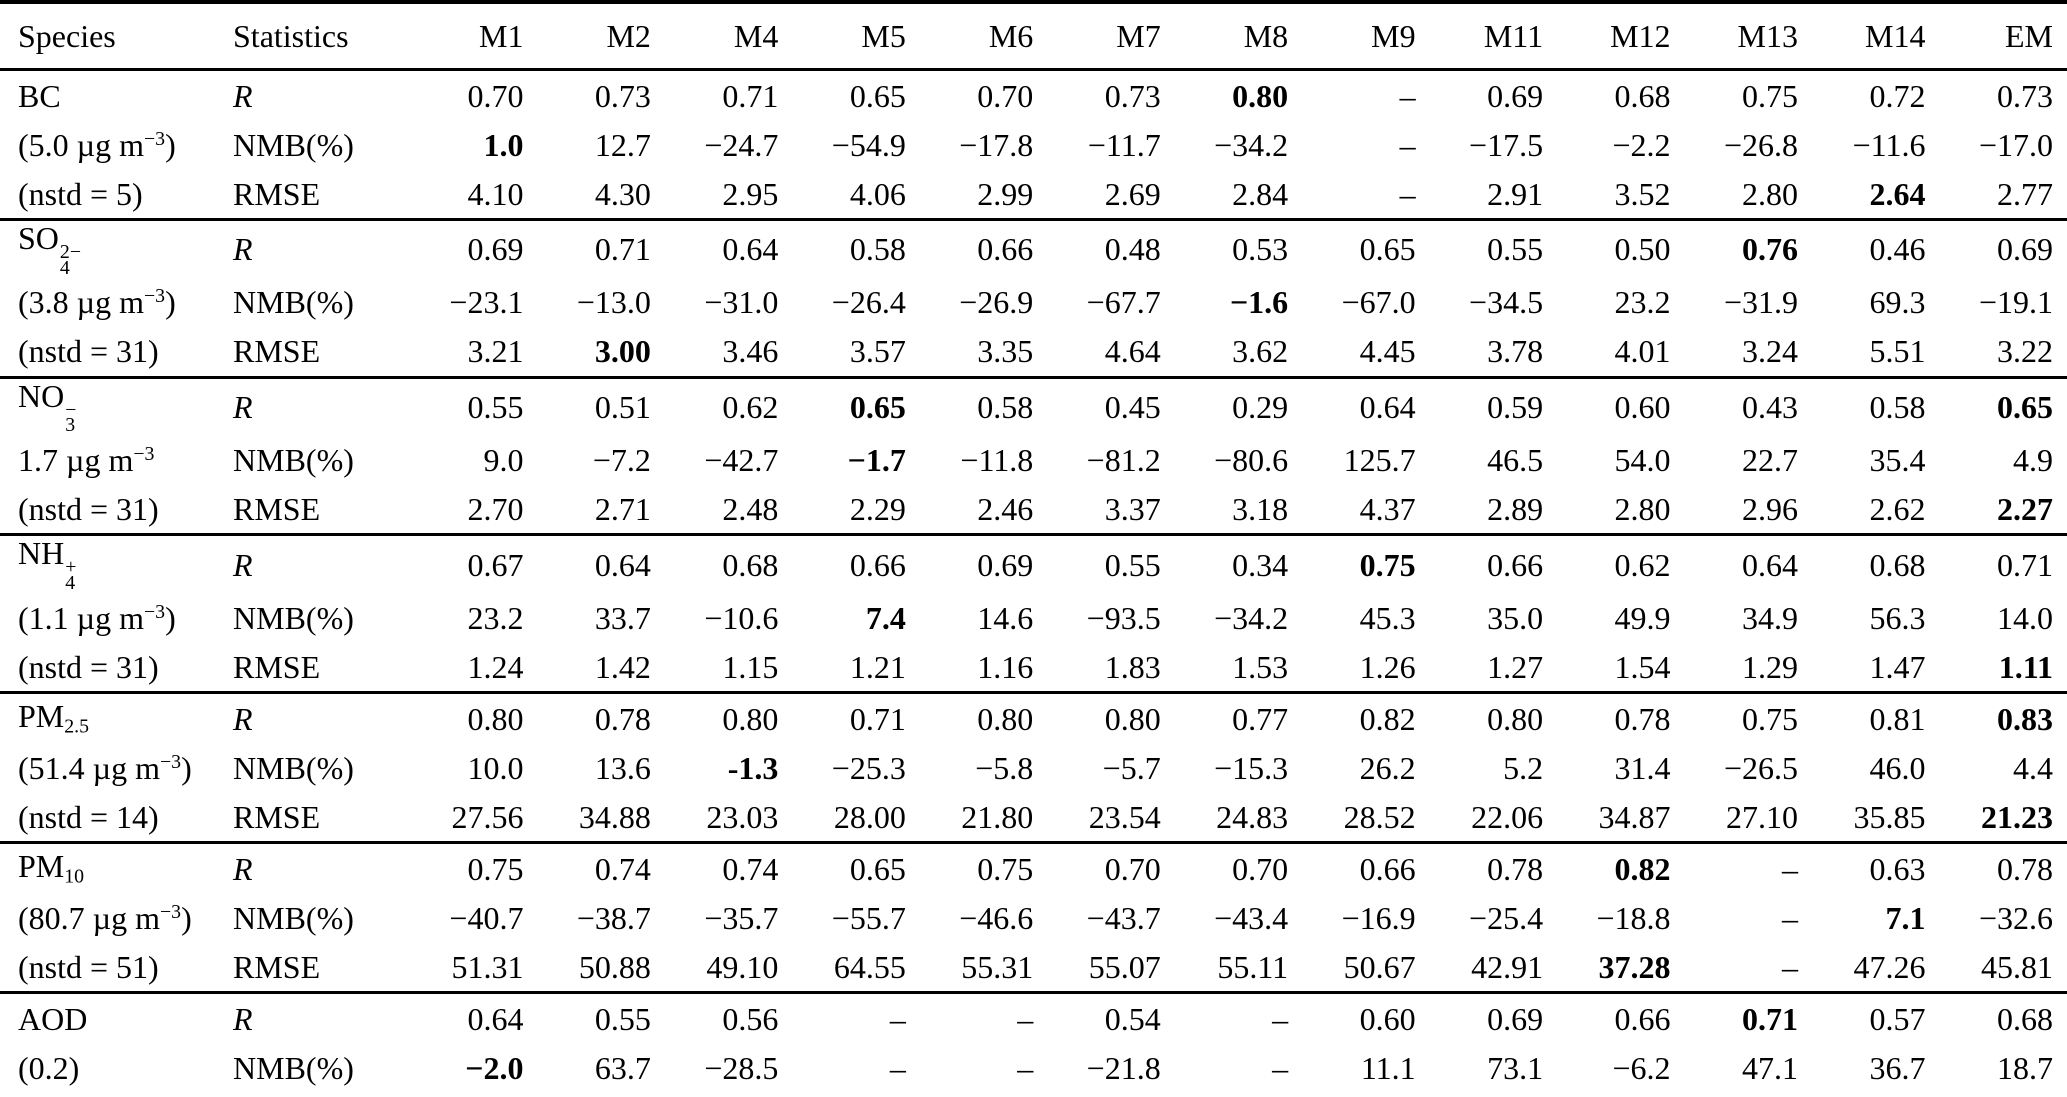  I want to click on species-name-subsup: 2− 4, so click(70, 260).